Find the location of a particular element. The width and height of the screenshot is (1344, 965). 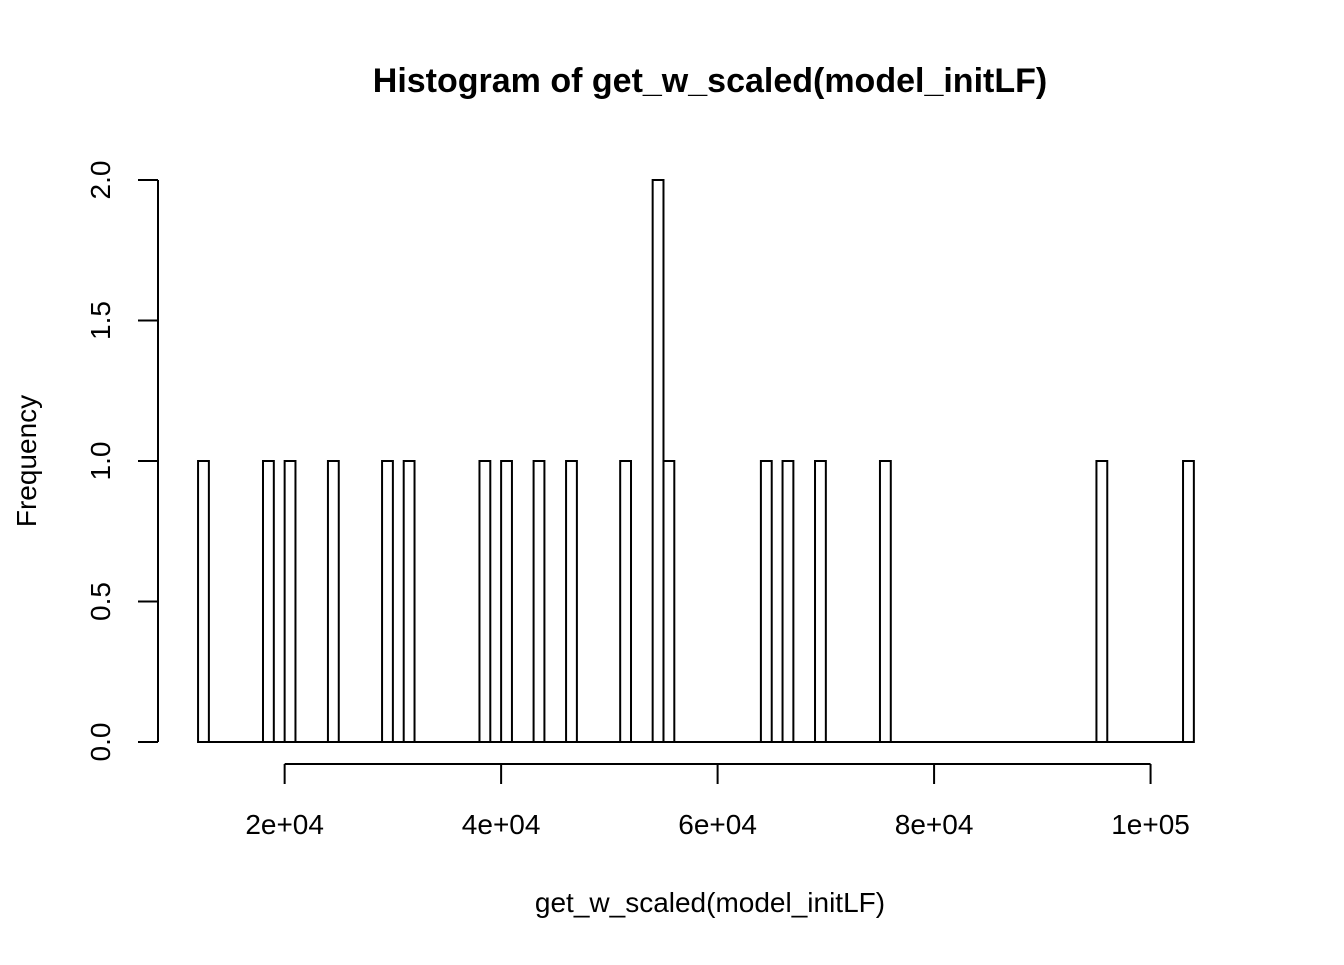

y-axis: 0.0 0.5 1.0 1.5 2.0 is located at coordinates (122, 461).